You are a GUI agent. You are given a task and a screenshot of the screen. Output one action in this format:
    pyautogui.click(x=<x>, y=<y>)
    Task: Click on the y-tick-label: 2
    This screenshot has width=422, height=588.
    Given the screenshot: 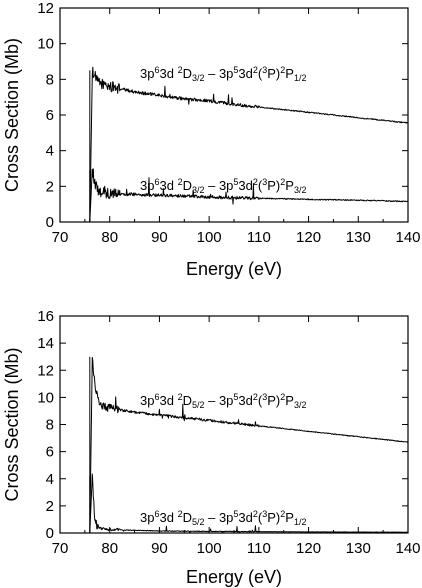 What is the action you would take?
    pyautogui.click(x=50, y=506)
    